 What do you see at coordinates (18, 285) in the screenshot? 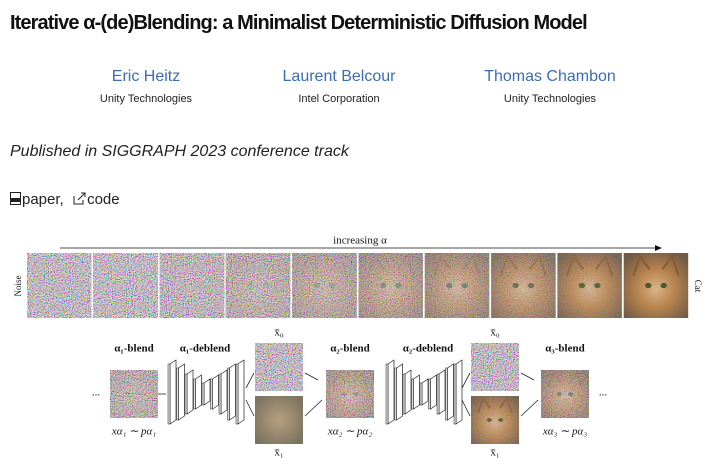
I see `left-label: Noise` at bounding box center [18, 285].